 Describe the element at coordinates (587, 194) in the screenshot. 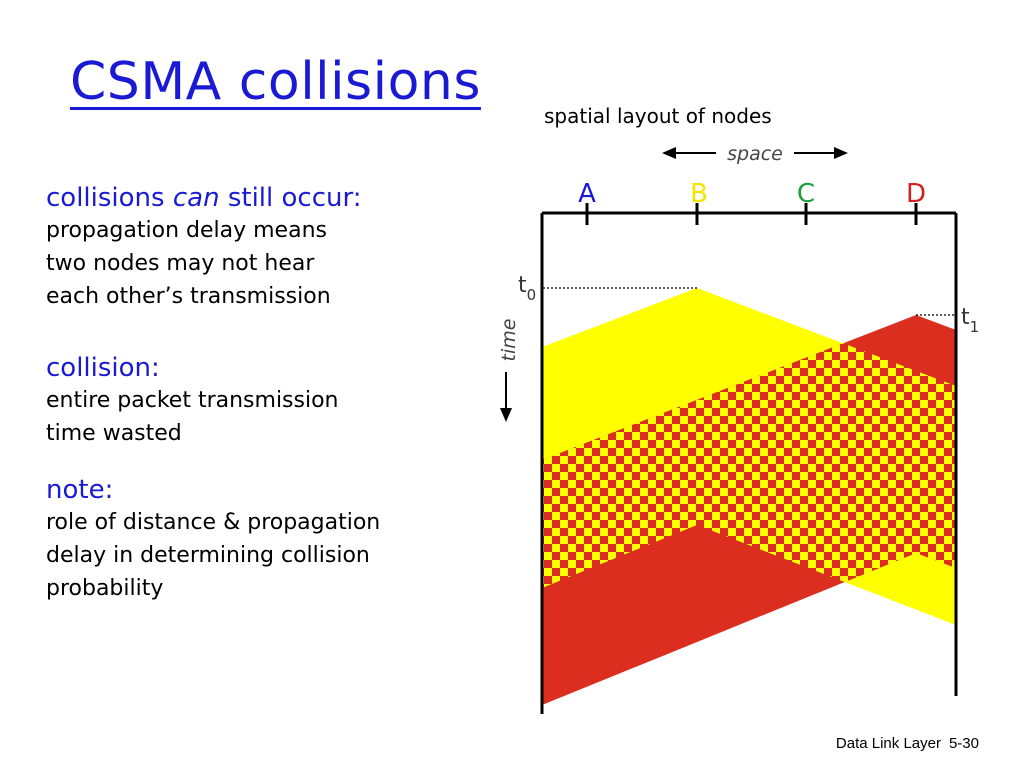

I see `node-label-a: A` at that location.